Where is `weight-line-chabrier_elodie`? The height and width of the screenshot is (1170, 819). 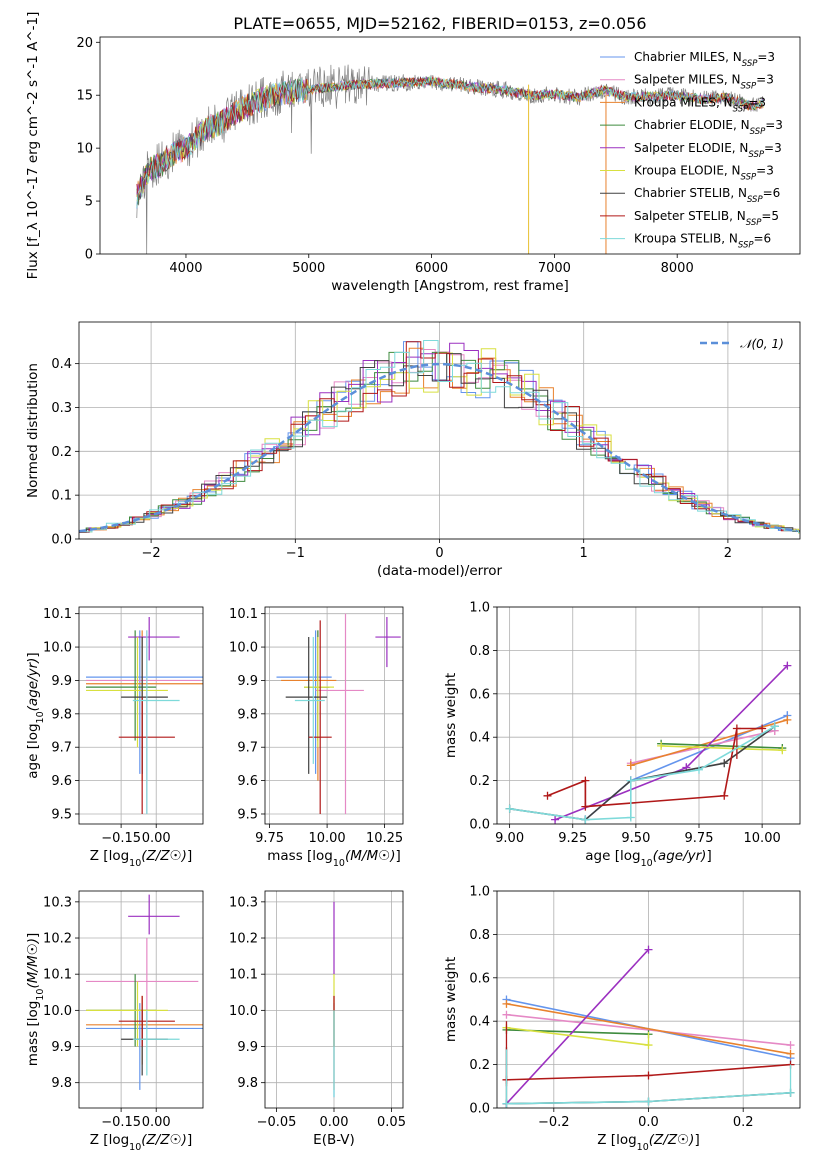 weight-line-chabrier_elodie is located at coordinates (722, 745).